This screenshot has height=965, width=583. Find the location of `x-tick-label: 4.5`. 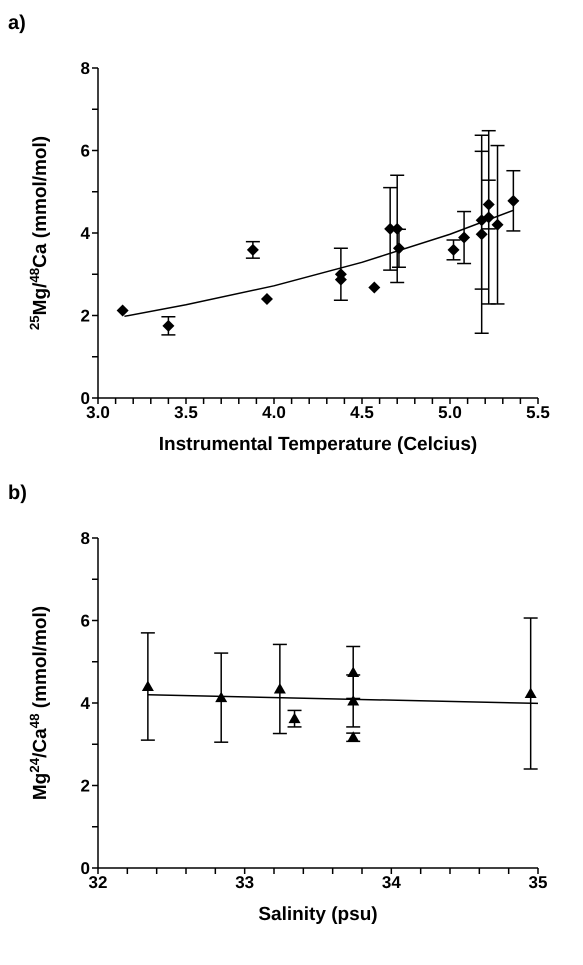

x-tick-label: 4.5 is located at coordinates (362, 412).